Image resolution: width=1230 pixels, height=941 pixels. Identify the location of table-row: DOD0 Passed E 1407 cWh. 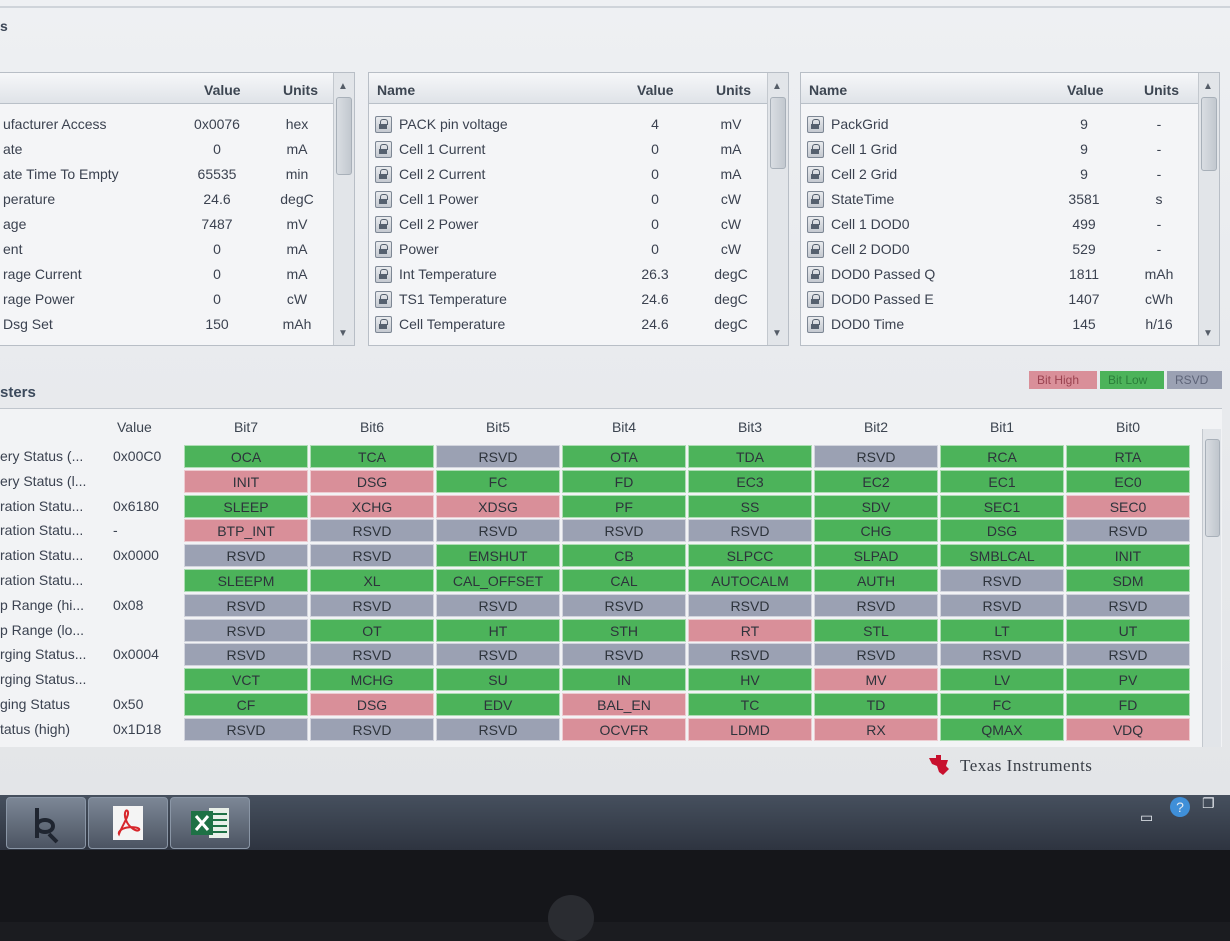
(1000, 298).